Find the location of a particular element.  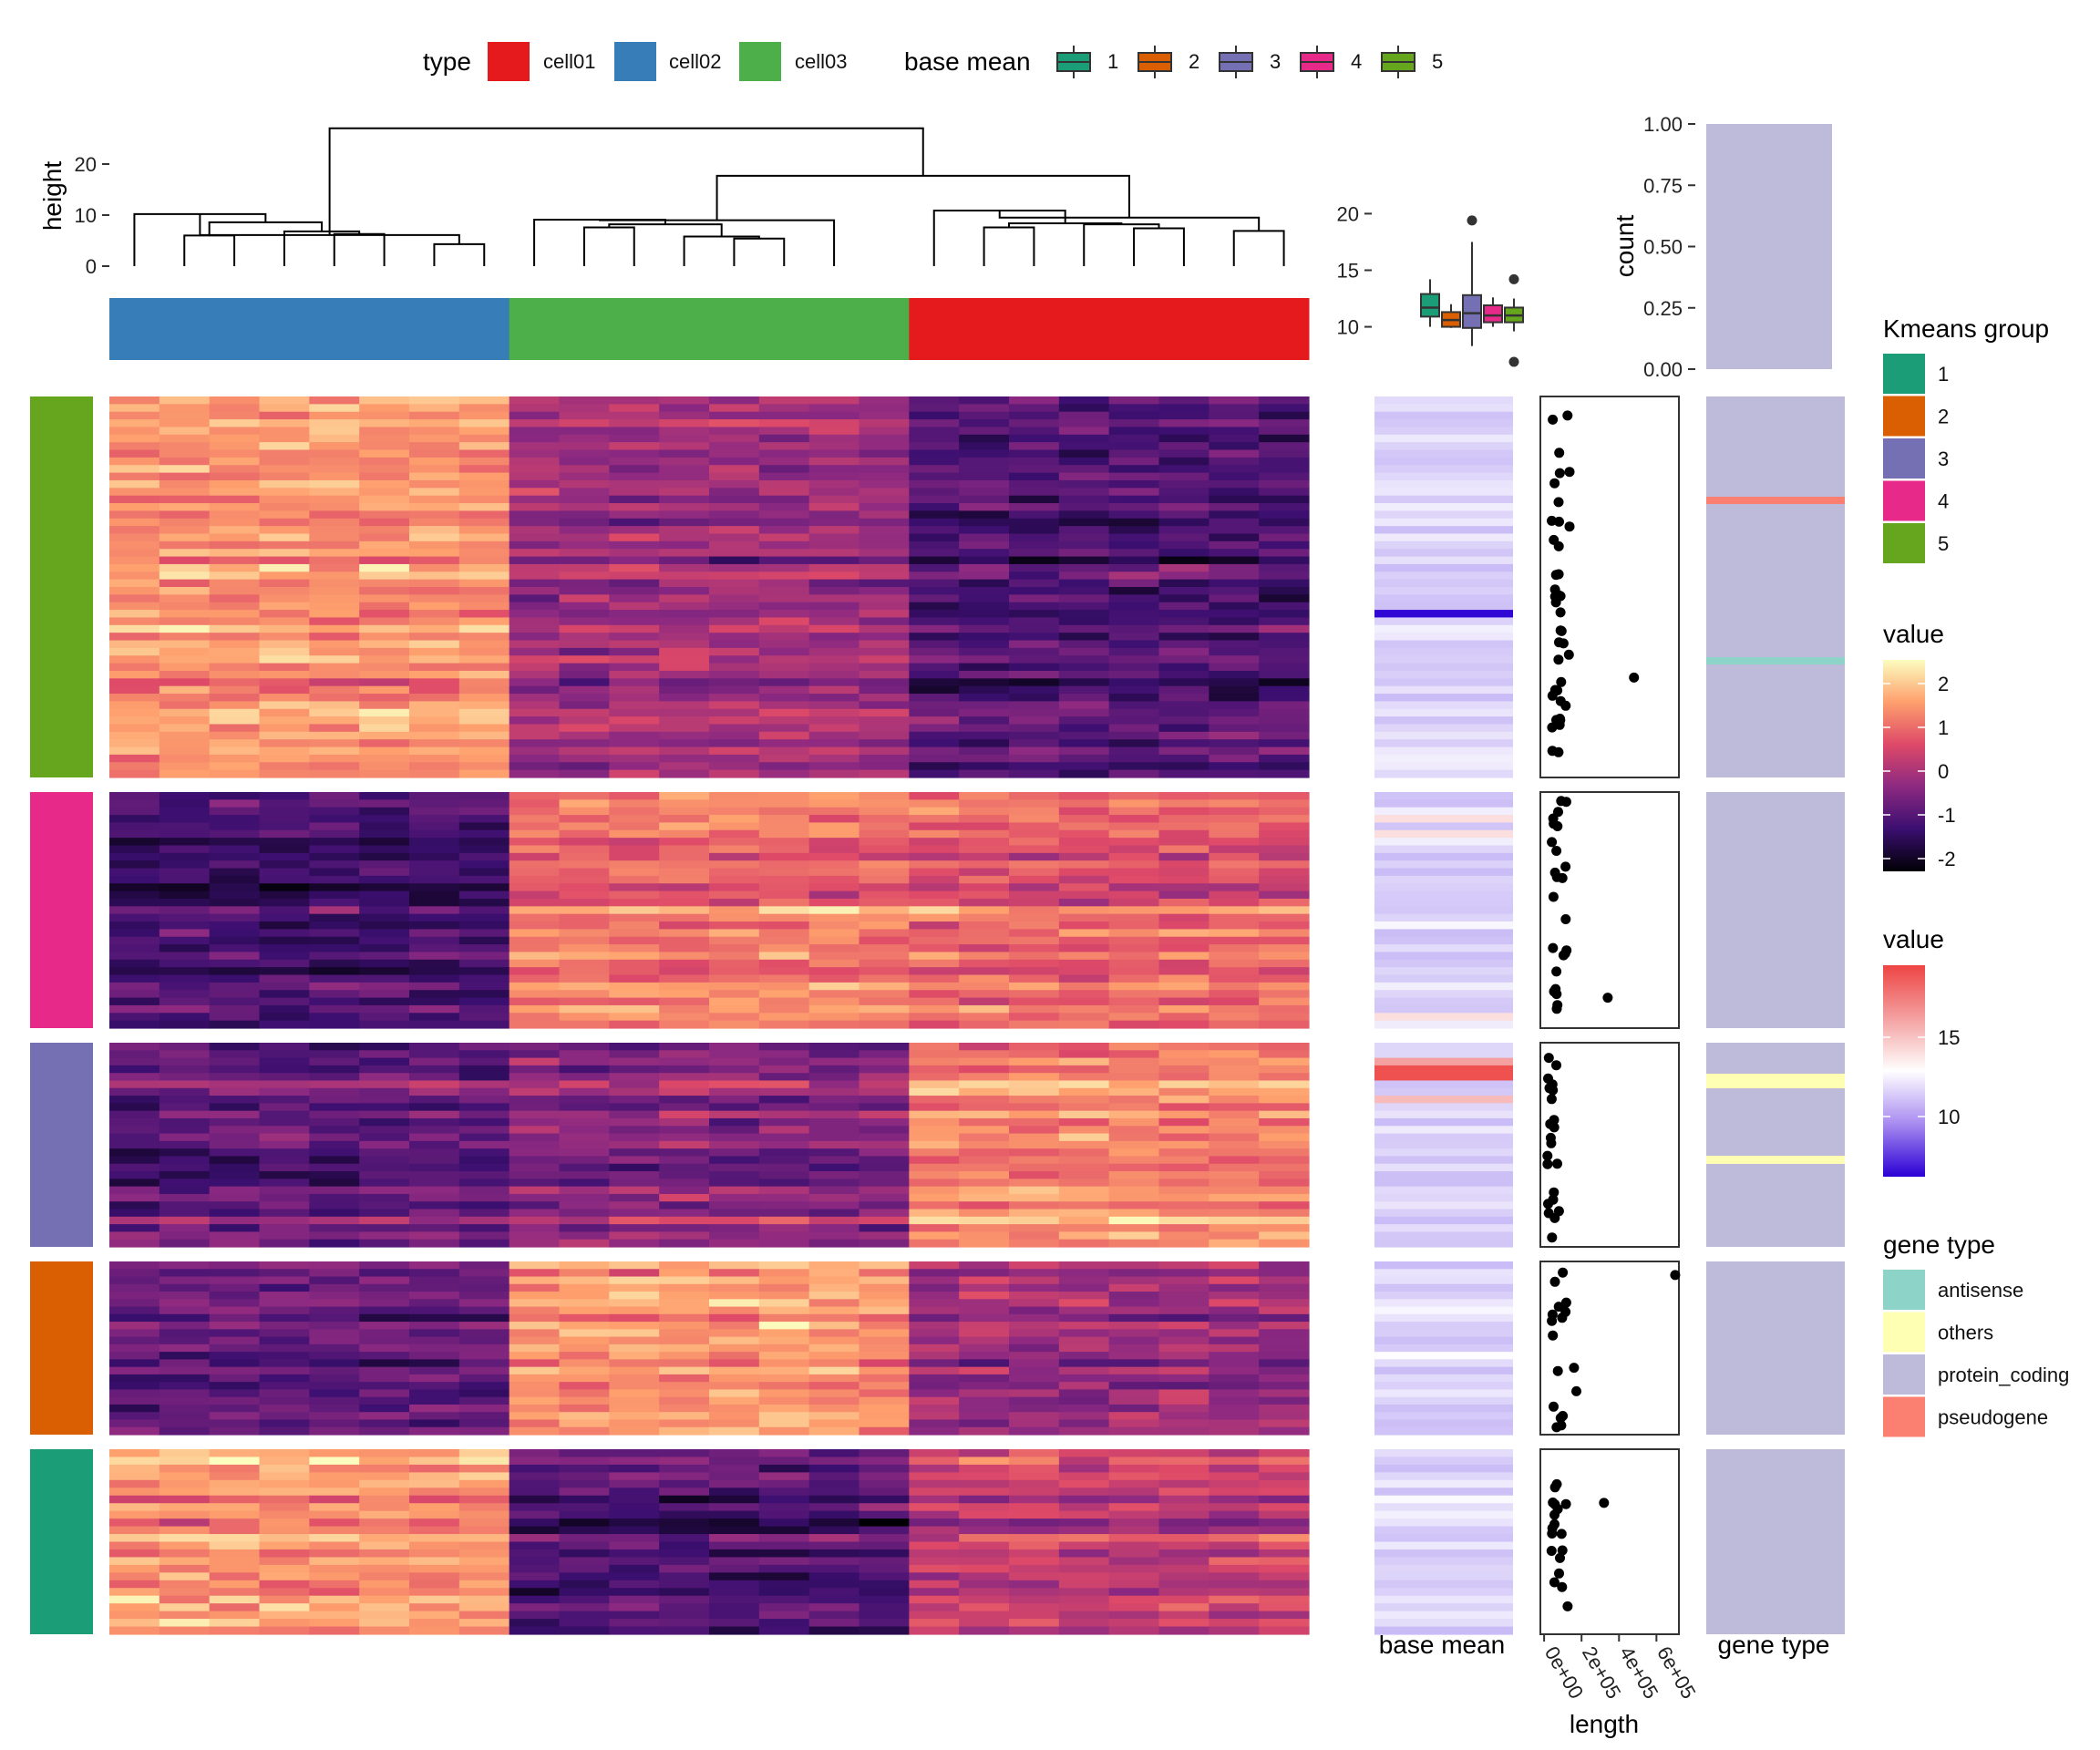

column-type-annotation is located at coordinates (710, 329).